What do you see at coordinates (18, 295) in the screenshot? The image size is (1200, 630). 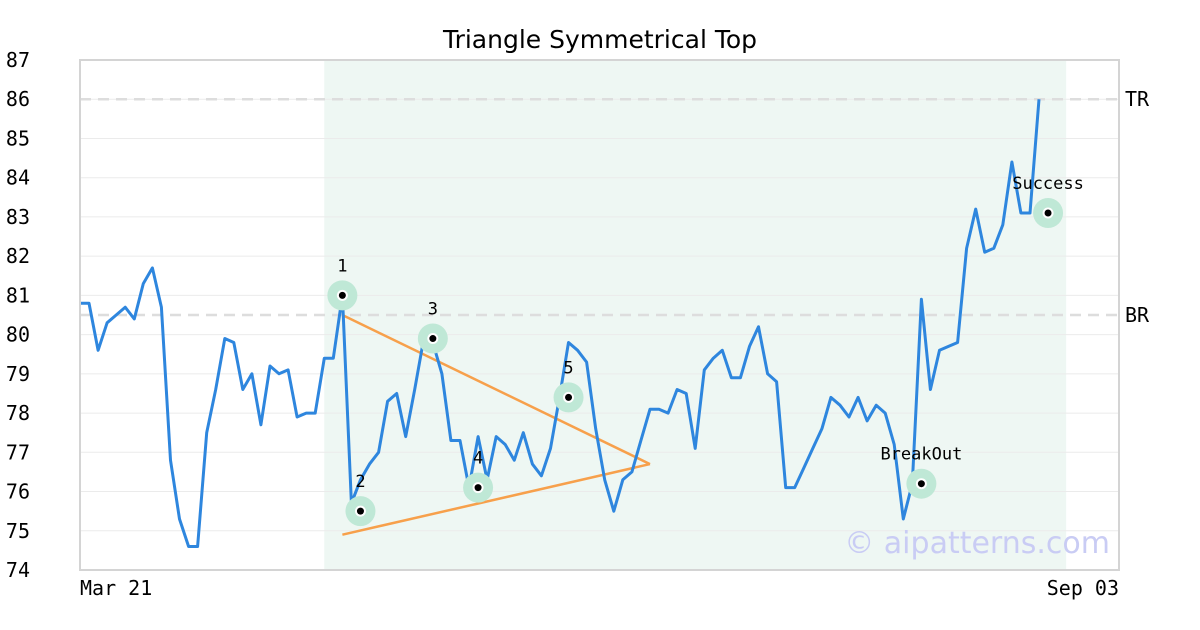 I see `y-tick-label: 81` at bounding box center [18, 295].